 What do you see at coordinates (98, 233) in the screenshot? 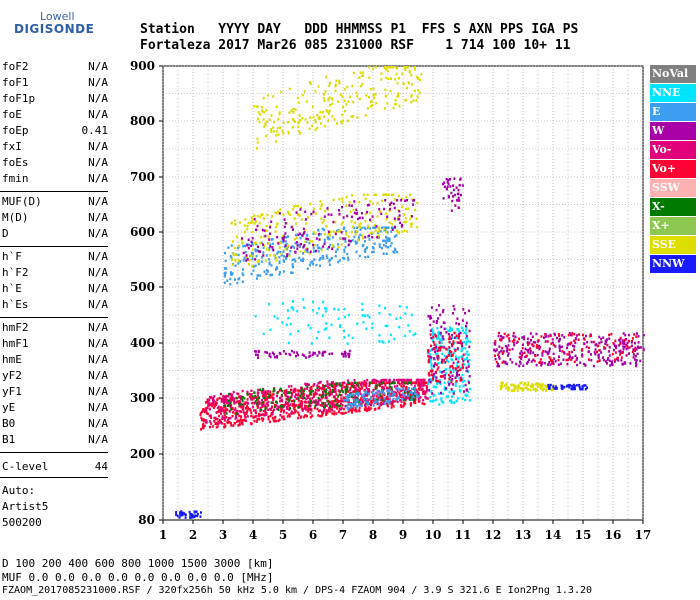
I see `param-value: N/A` at bounding box center [98, 233].